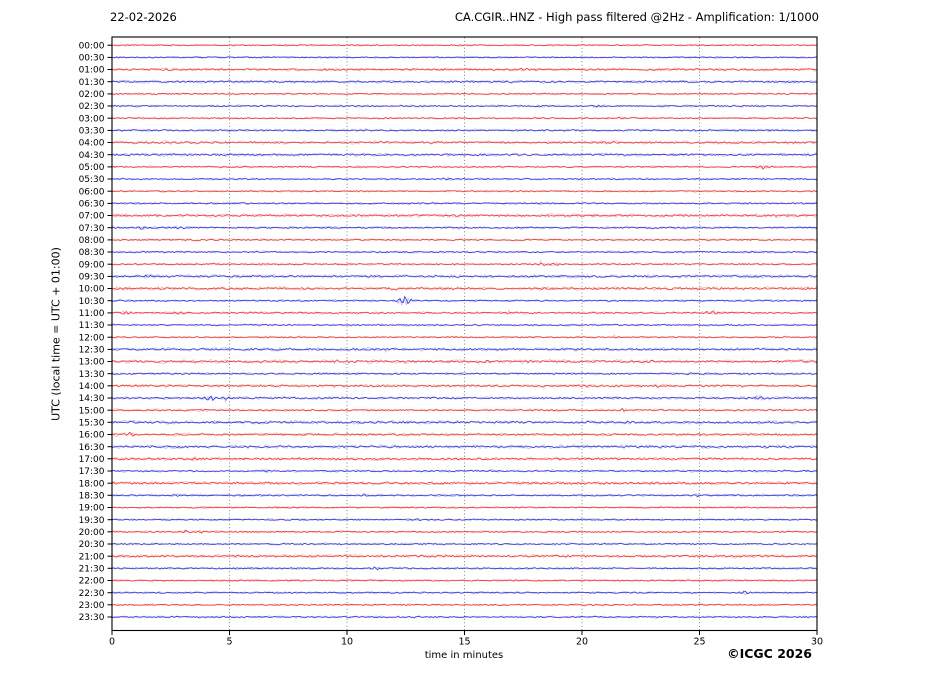  What do you see at coordinates (92, 156) in the screenshot?
I see `row-time-label: 04:30` at bounding box center [92, 156].